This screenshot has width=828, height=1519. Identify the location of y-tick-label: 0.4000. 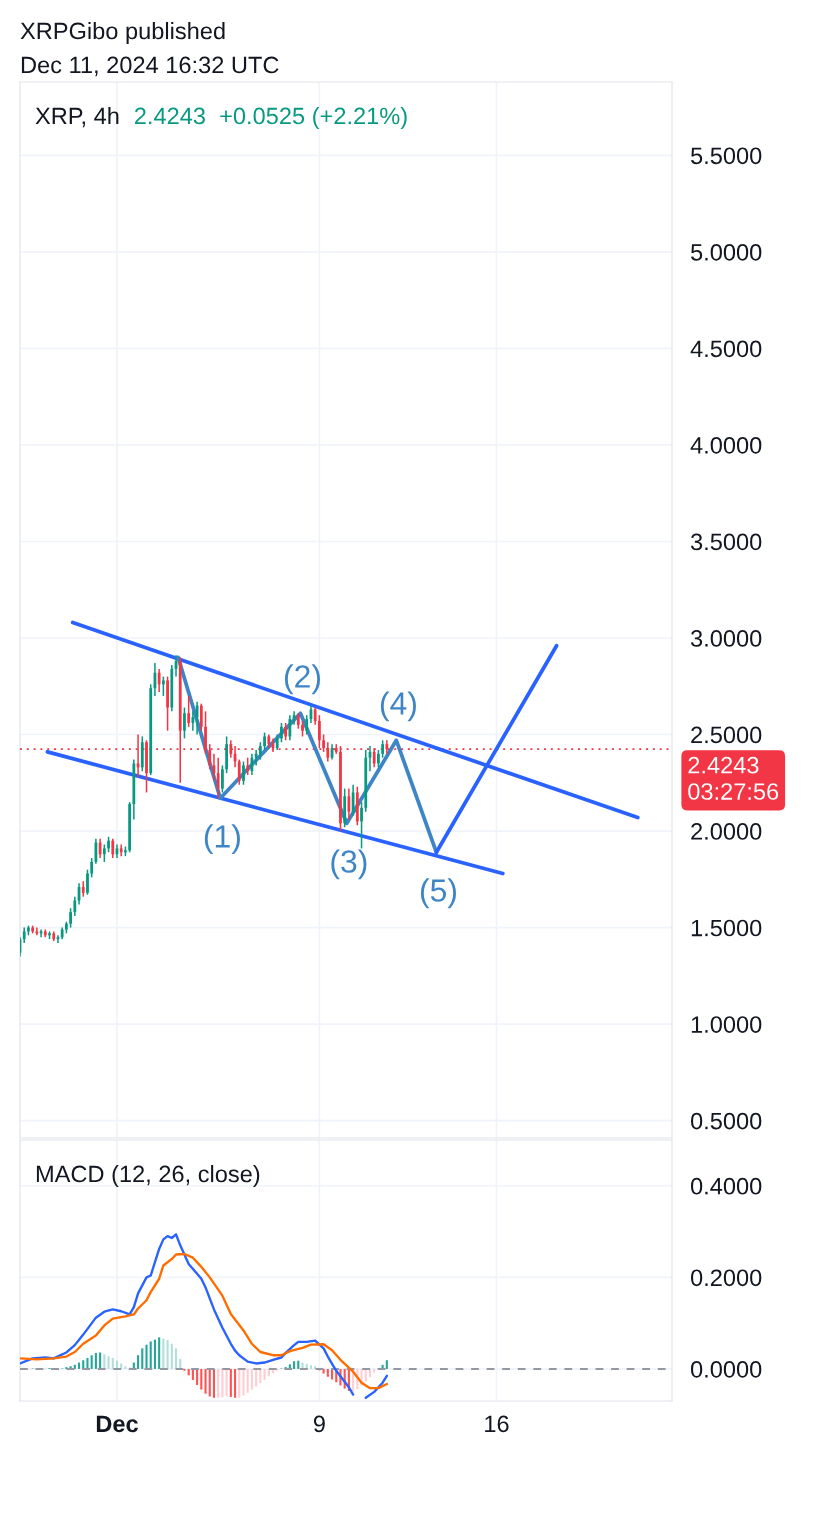
(726, 1186).